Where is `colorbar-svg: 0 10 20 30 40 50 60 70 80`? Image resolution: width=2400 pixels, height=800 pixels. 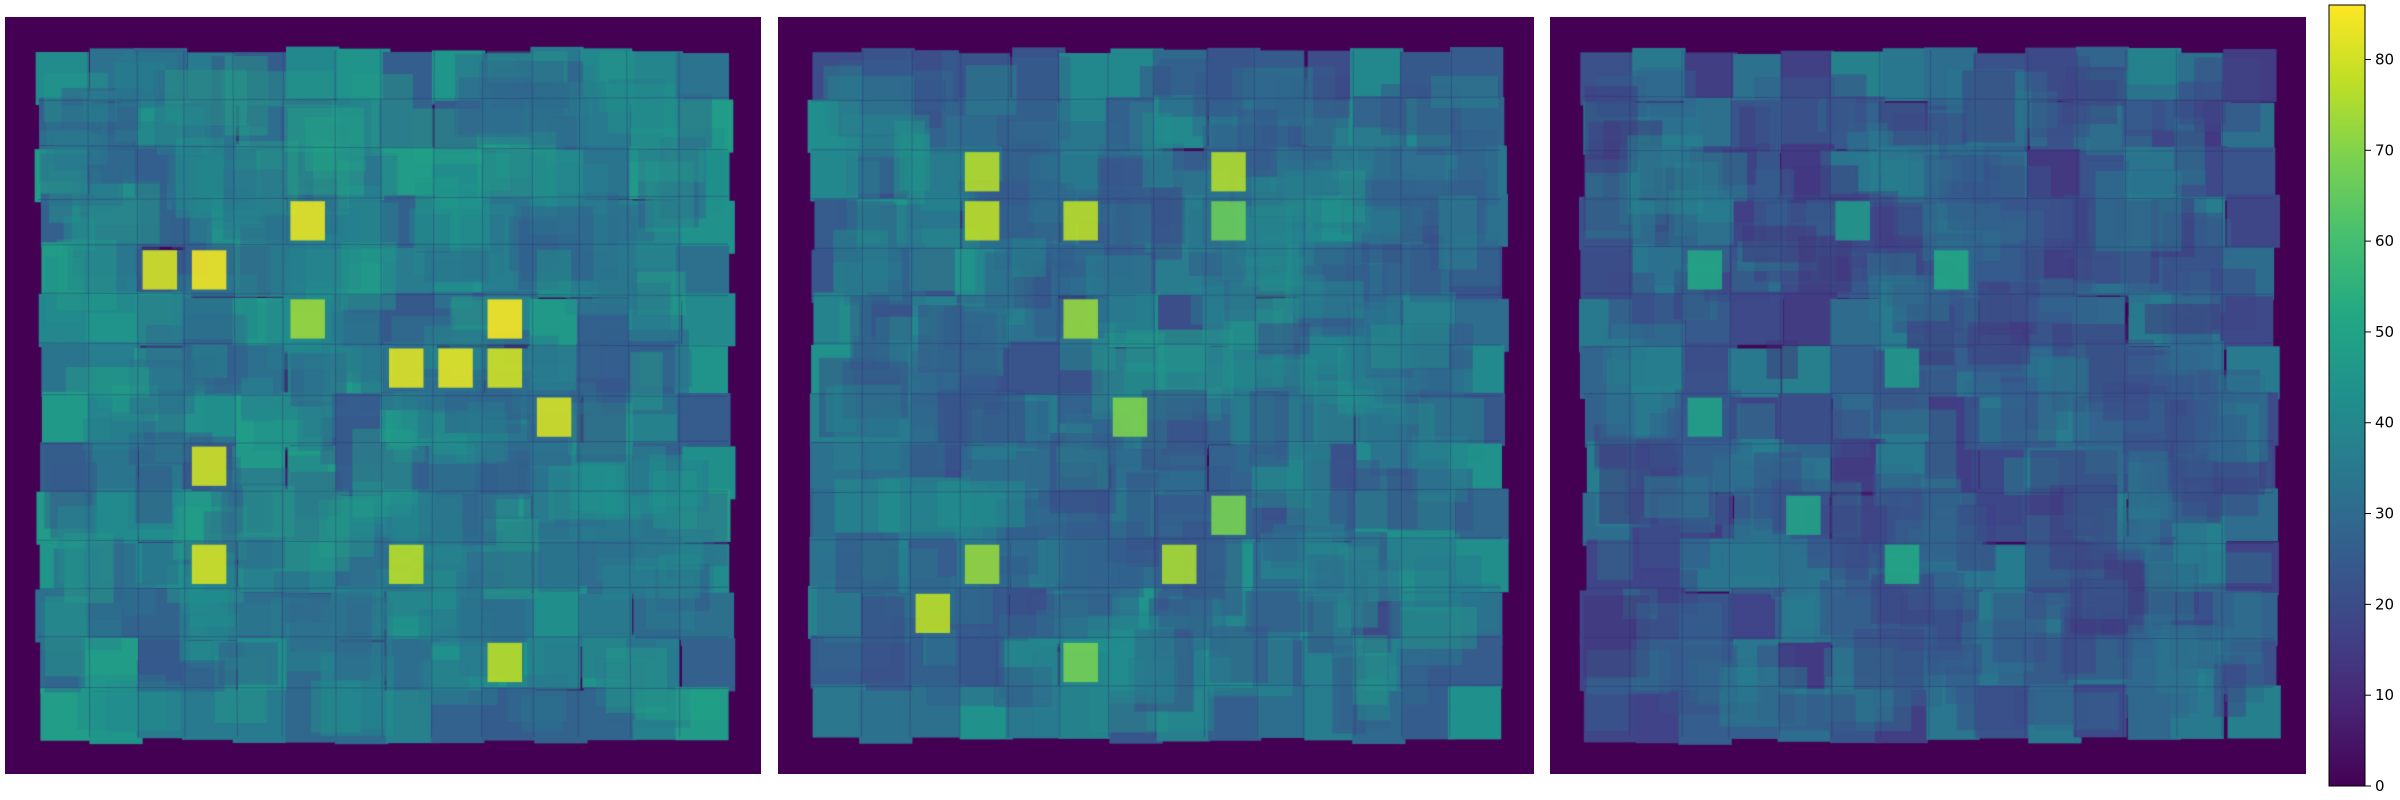 colorbar-svg: 0 10 20 30 40 50 60 70 80 is located at coordinates (2361, 399).